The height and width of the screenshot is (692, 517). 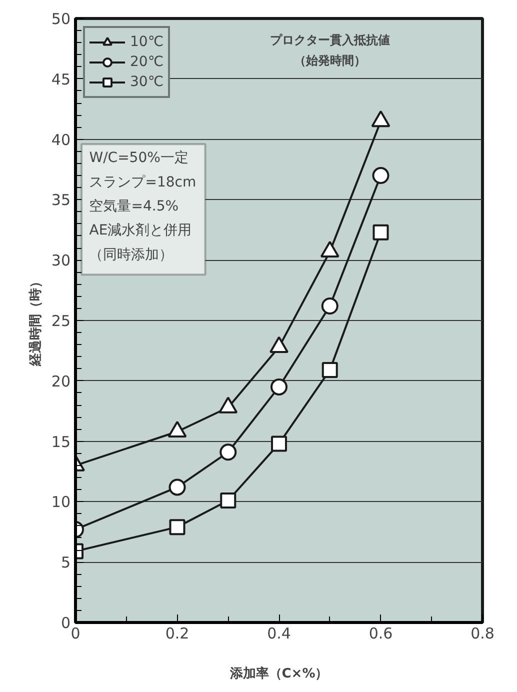 I want to click on annotation: （同時添加）, so click(x=131, y=254).